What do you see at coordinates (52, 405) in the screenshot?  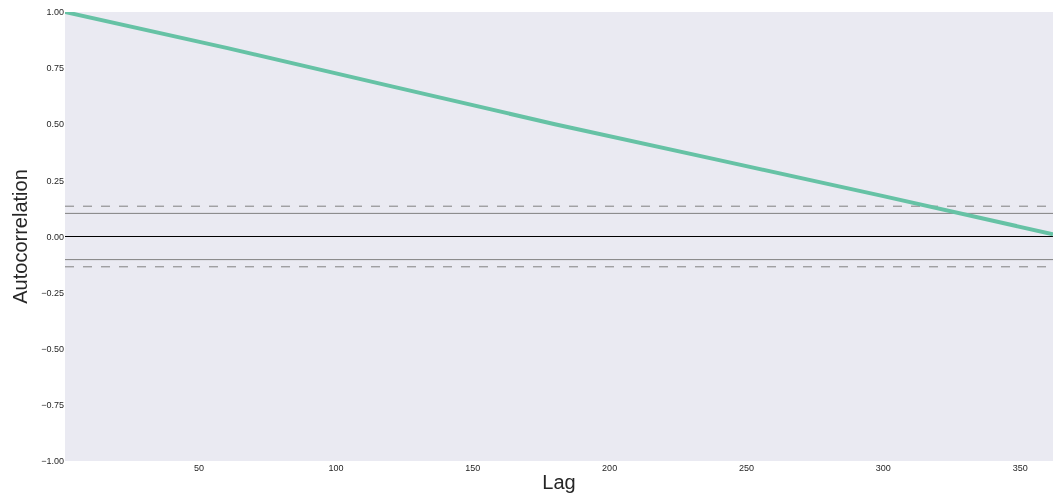 I see `y-tick-label: −0.75` at bounding box center [52, 405].